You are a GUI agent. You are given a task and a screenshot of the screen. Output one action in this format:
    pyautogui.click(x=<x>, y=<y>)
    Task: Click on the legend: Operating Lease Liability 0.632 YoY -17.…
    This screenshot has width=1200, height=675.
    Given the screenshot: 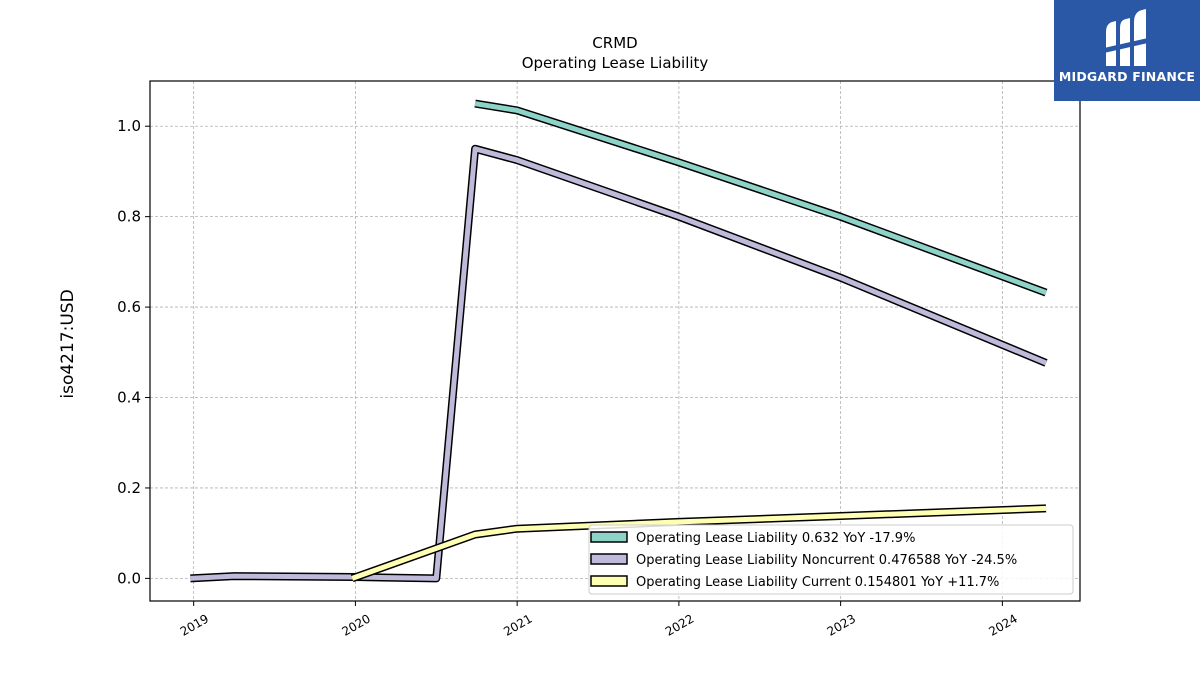 What is the action you would take?
    pyautogui.click(x=831, y=559)
    